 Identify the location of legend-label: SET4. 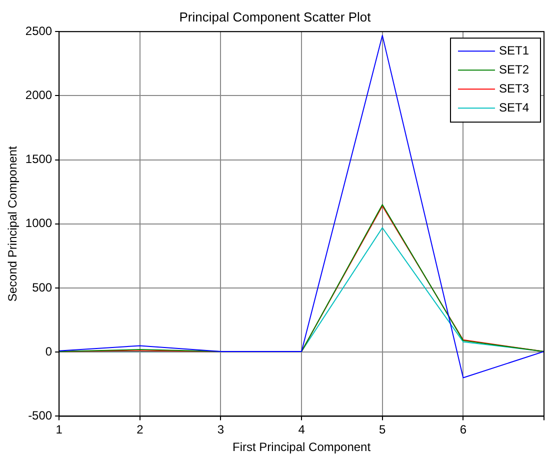
(514, 107).